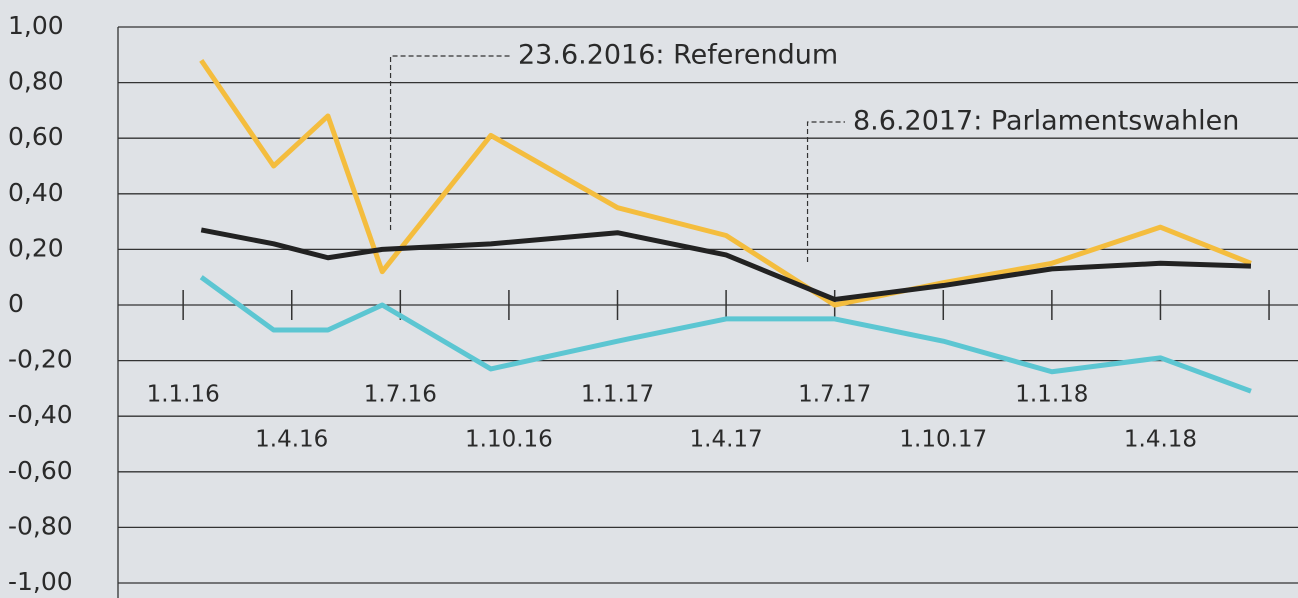 This screenshot has width=1298, height=598. Describe the element at coordinates (36, 81) in the screenshot. I see `y-tick-label: 0,80` at that location.